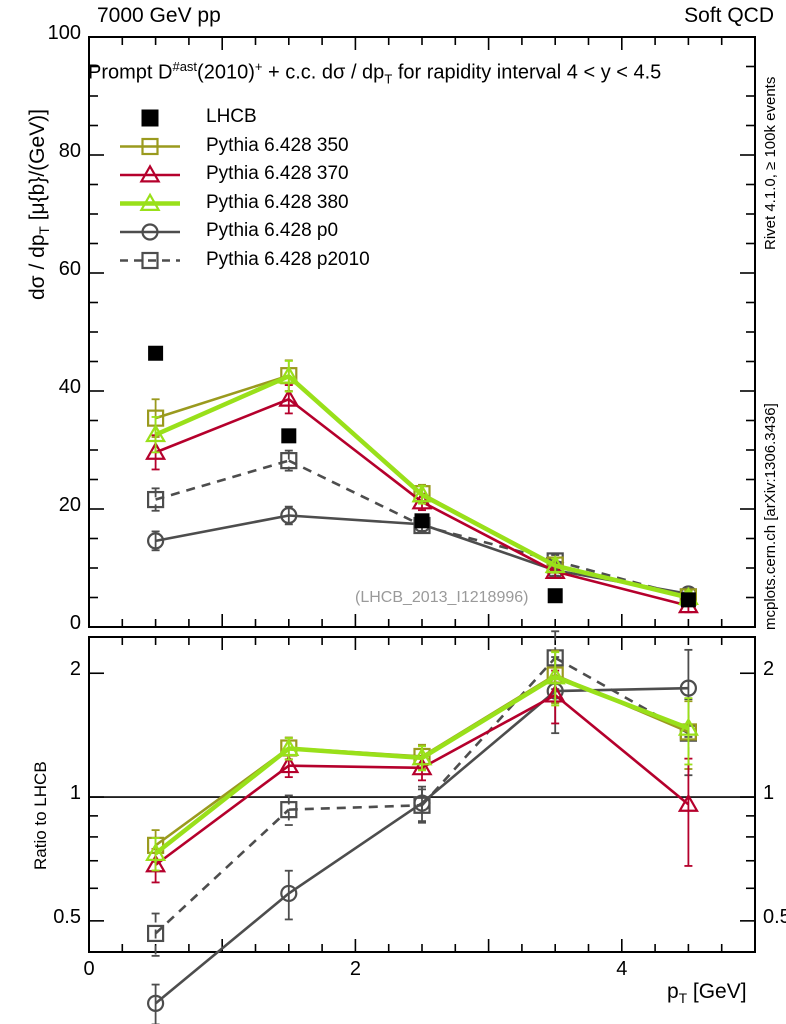 The image size is (786, 1024). Describe the element at coordinates (185, 66) in the screenshot. I see `title-sup1: #ast` at that location.